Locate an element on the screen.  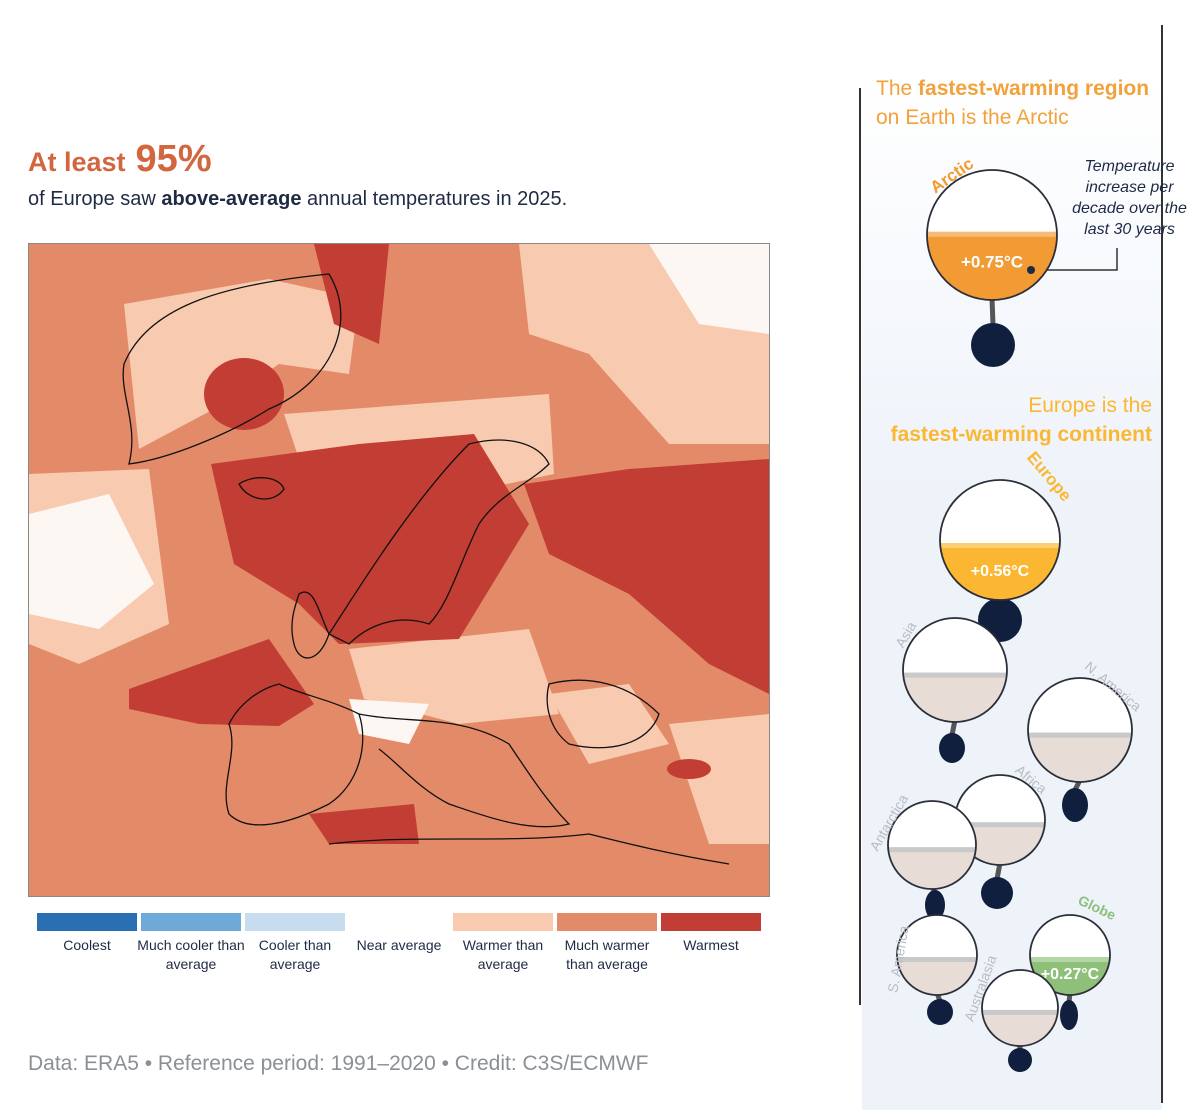
arctic-title-text: The is located at coordinates (897, 88).